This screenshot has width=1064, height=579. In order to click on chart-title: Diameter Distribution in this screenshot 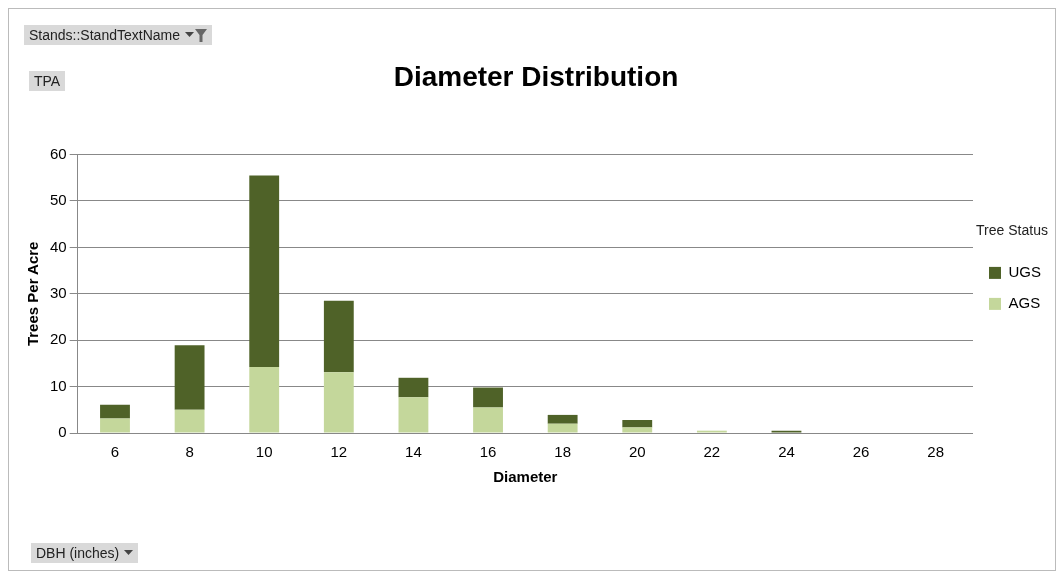, I will do `click(536, 76)`.